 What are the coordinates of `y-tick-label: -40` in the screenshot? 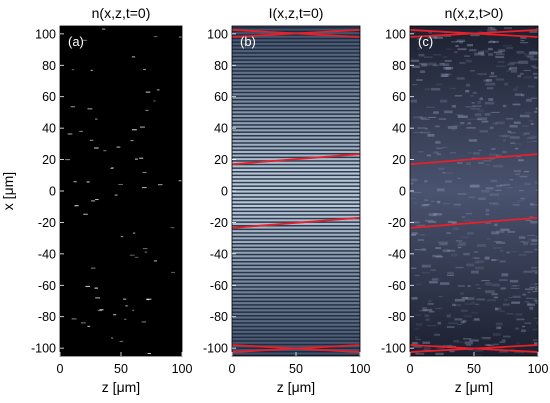 It's located at (47, 254).